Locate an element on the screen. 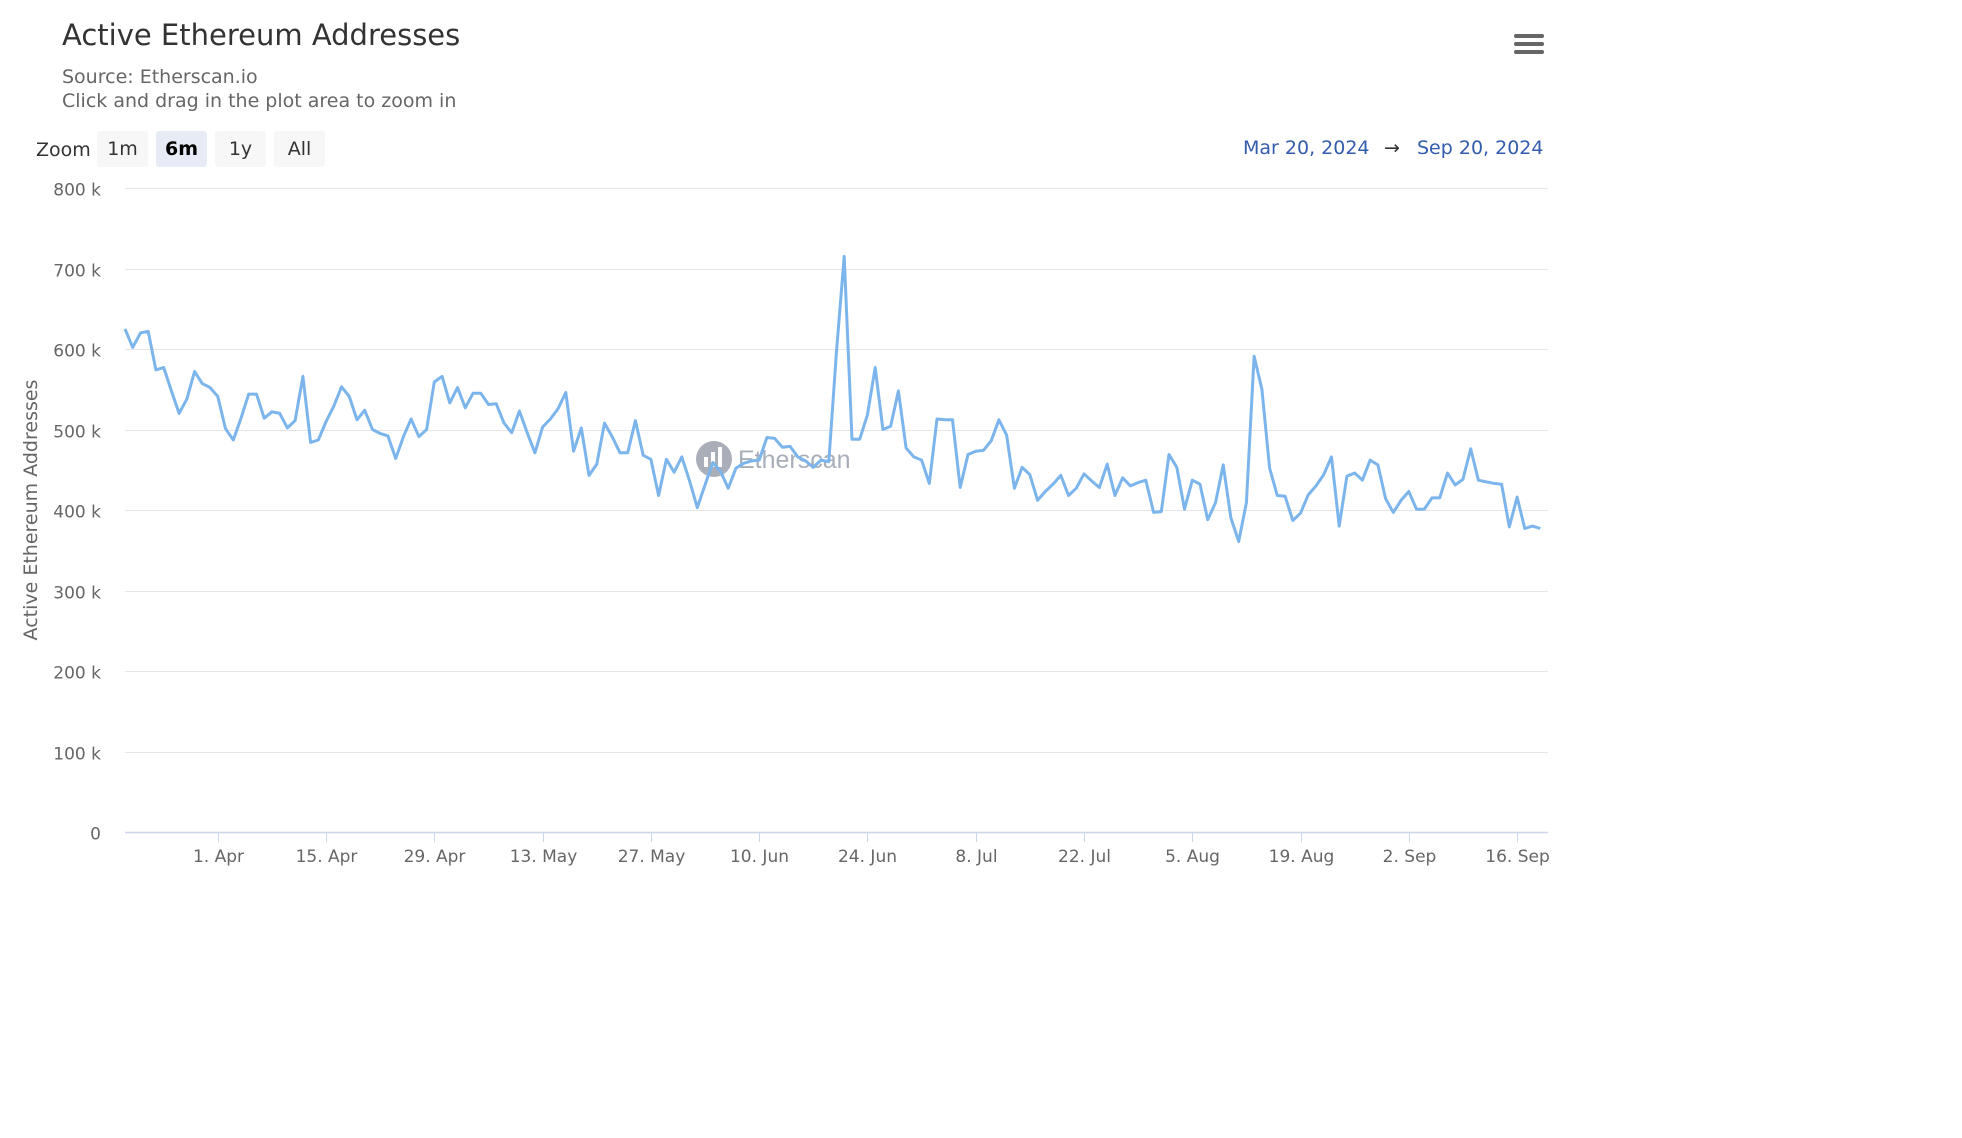 The image size is (1962, 1138). x-tick-label: 8. Jul is located at coordinates (976, 857).